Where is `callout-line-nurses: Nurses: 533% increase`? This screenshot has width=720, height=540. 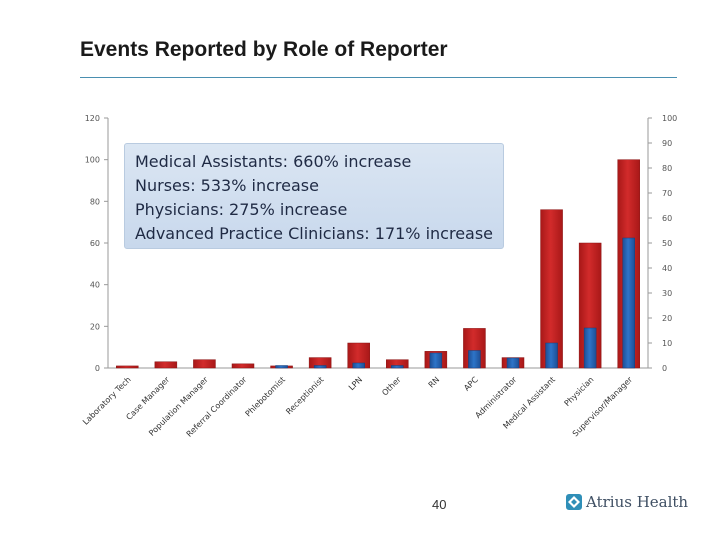 callout-line-nurses: Nurses: 533% increase is located at coordinates (227, 185).